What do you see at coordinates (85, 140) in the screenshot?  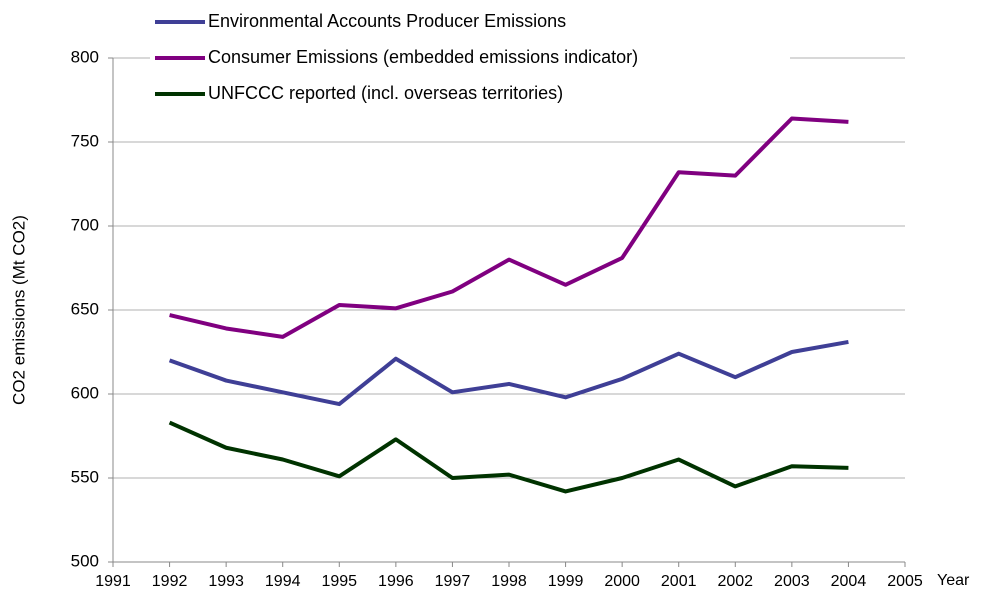 I see `y-tick-label: 750` at bounding box center [85, 140].